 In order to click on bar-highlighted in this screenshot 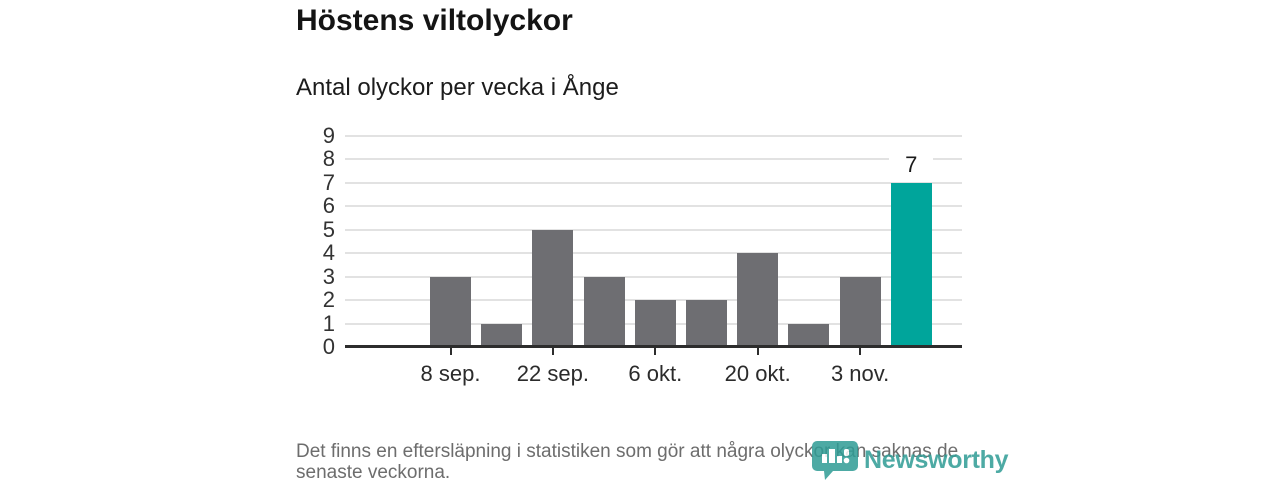, I will do `click(911, 264)`.